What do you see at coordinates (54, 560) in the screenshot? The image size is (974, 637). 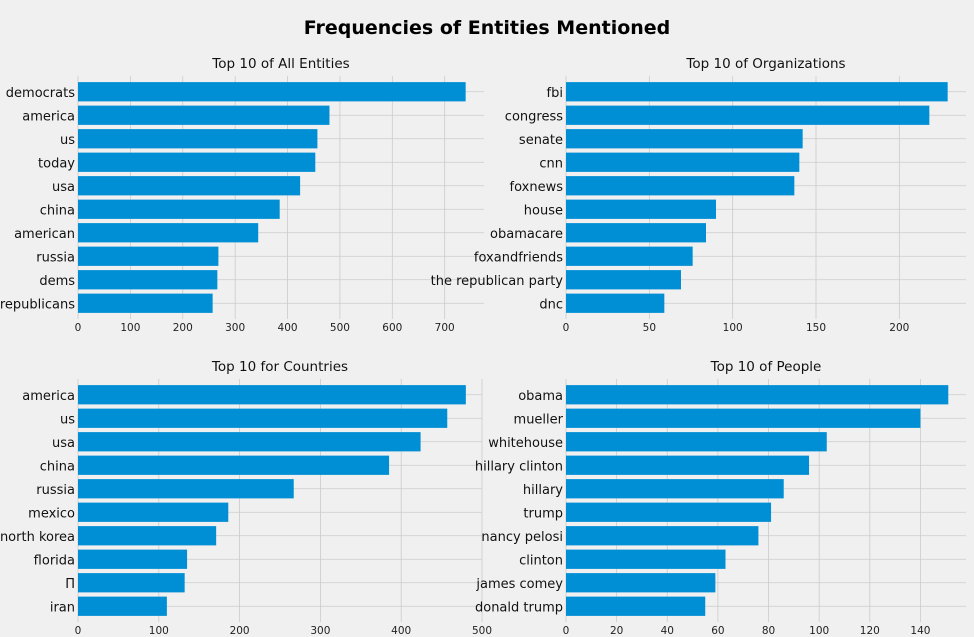 I see `category-label: florida` at bounding box center [54, 560].